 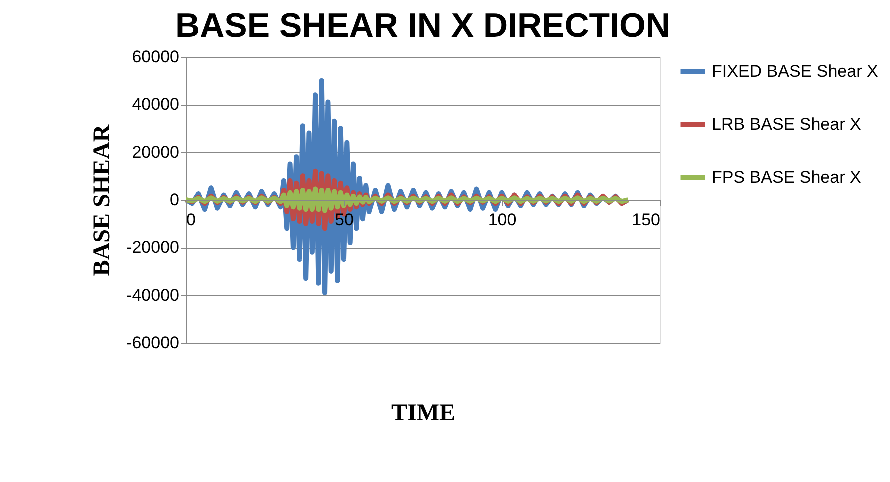 I want to click on legend-label: FPS BASE Shear X, so click(x=787, y=177).